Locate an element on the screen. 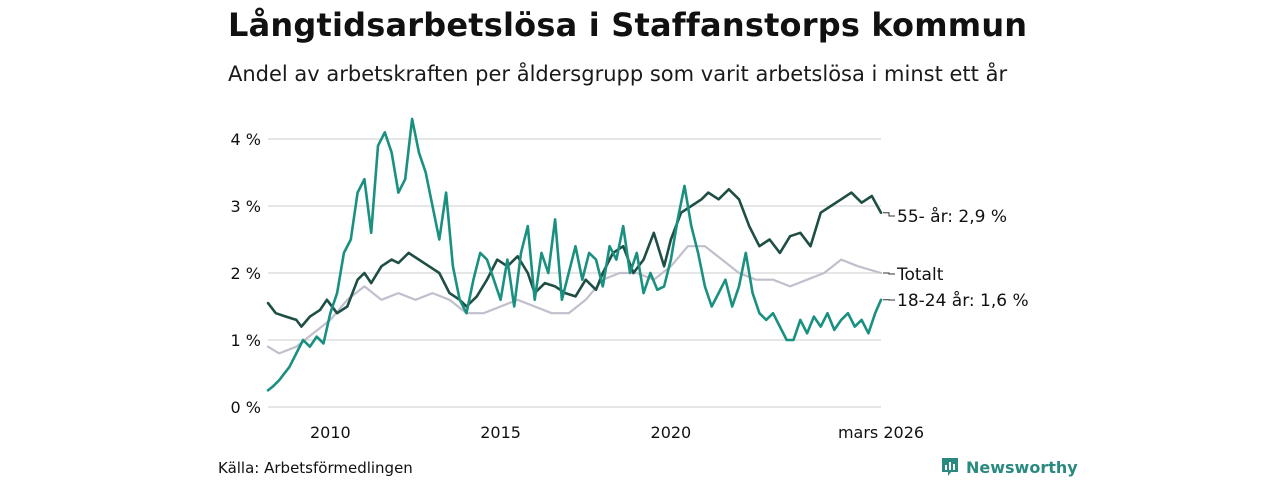 This screenshot has height=480, width=1280. x-tick-label: 2010 is located at coordinates (330, 432).